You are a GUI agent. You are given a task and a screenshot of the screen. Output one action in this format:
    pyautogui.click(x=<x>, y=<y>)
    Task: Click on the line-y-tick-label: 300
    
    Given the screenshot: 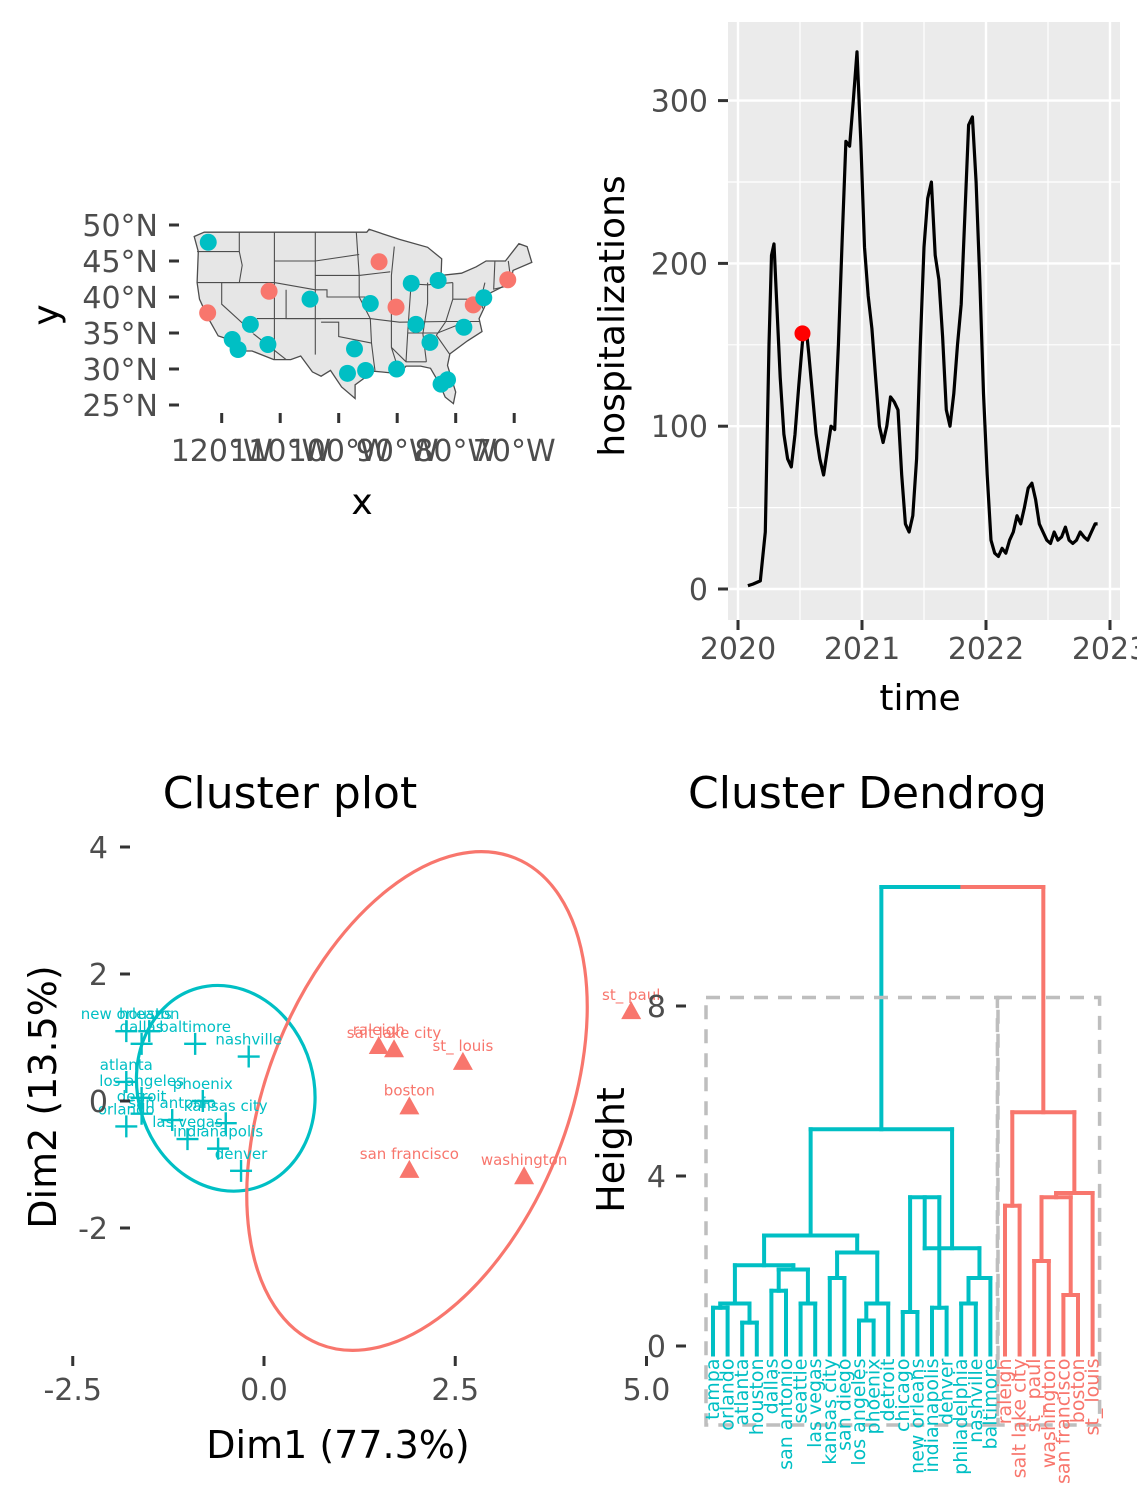 What is the action you would take?
    pyautogui.click(x=679, y=102)
    